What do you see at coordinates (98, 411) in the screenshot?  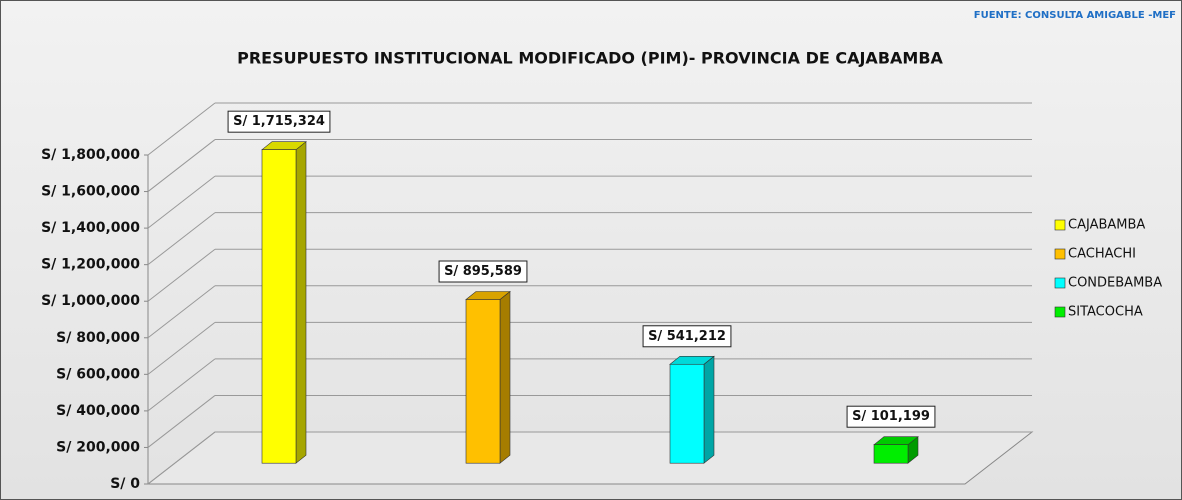 I see `y-tick-label: S/ 400,000` at bounding box center [98, 411].